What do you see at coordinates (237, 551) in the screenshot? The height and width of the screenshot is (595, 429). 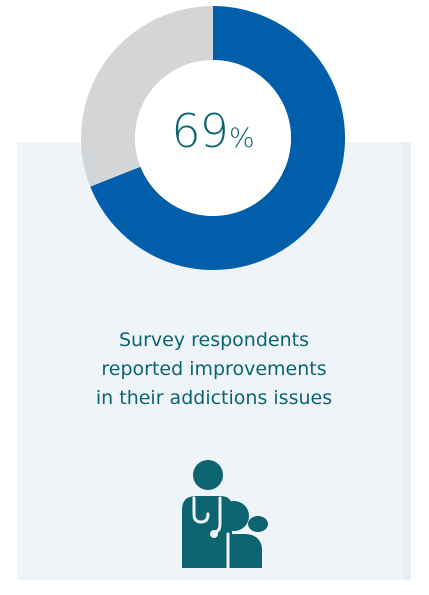 I see `patient-body` at bounding box center [237, 551].